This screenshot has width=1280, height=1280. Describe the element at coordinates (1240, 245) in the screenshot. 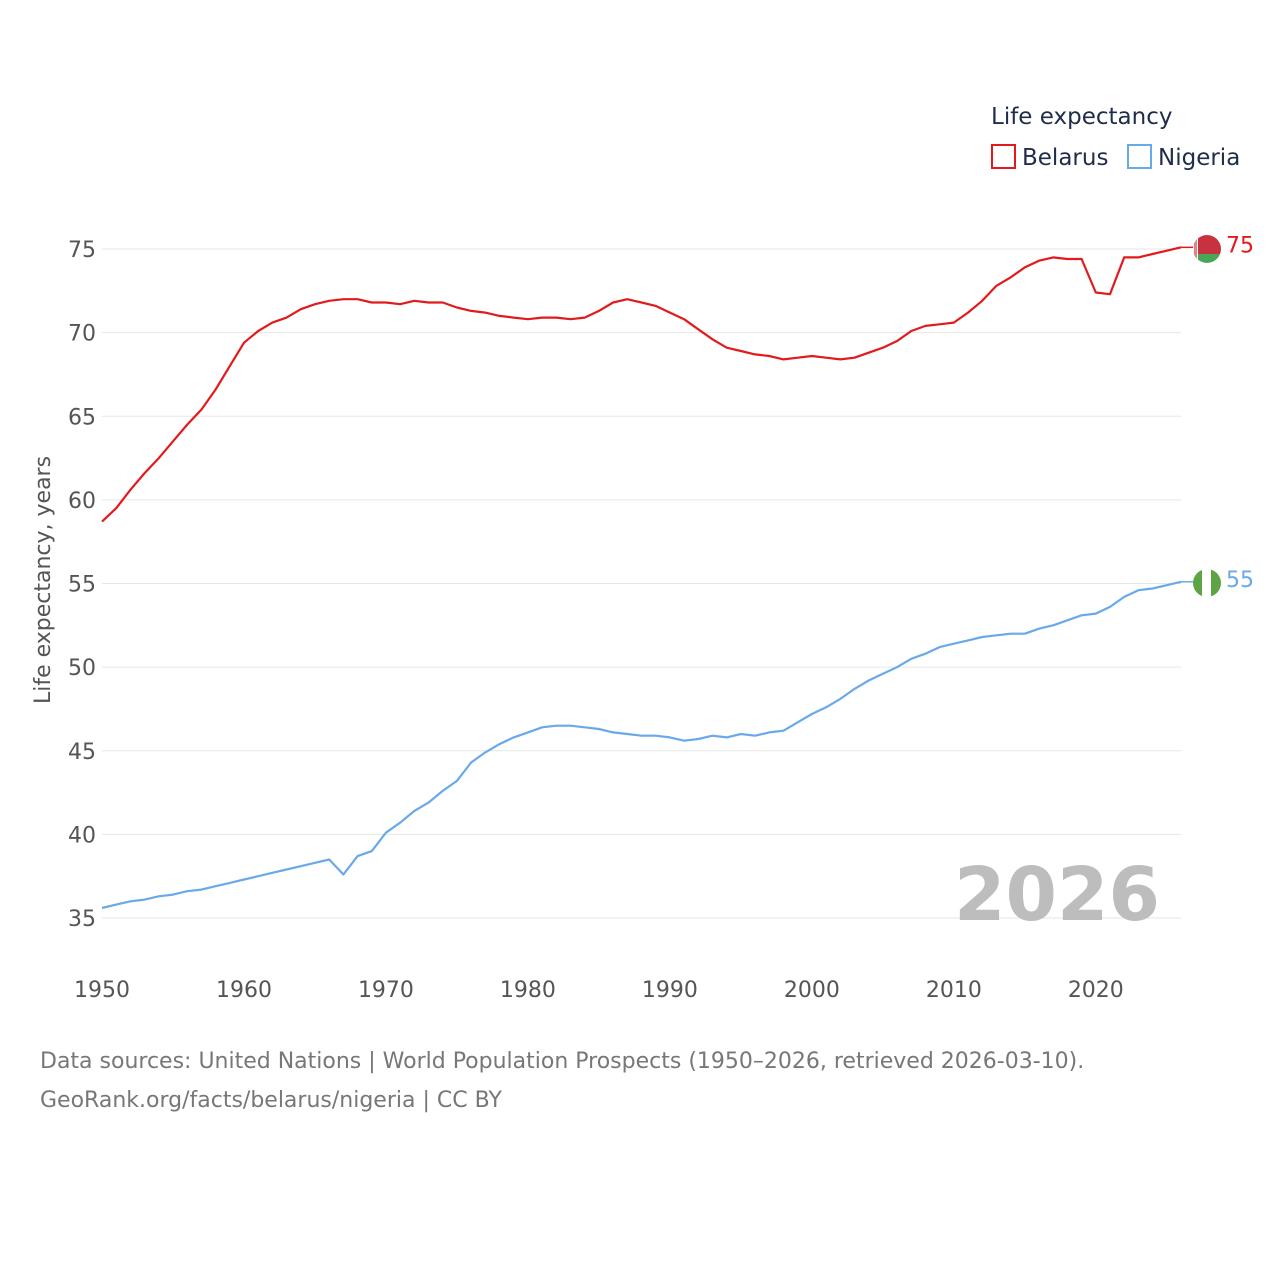

I see `end-label-belarus: 75` at that location.